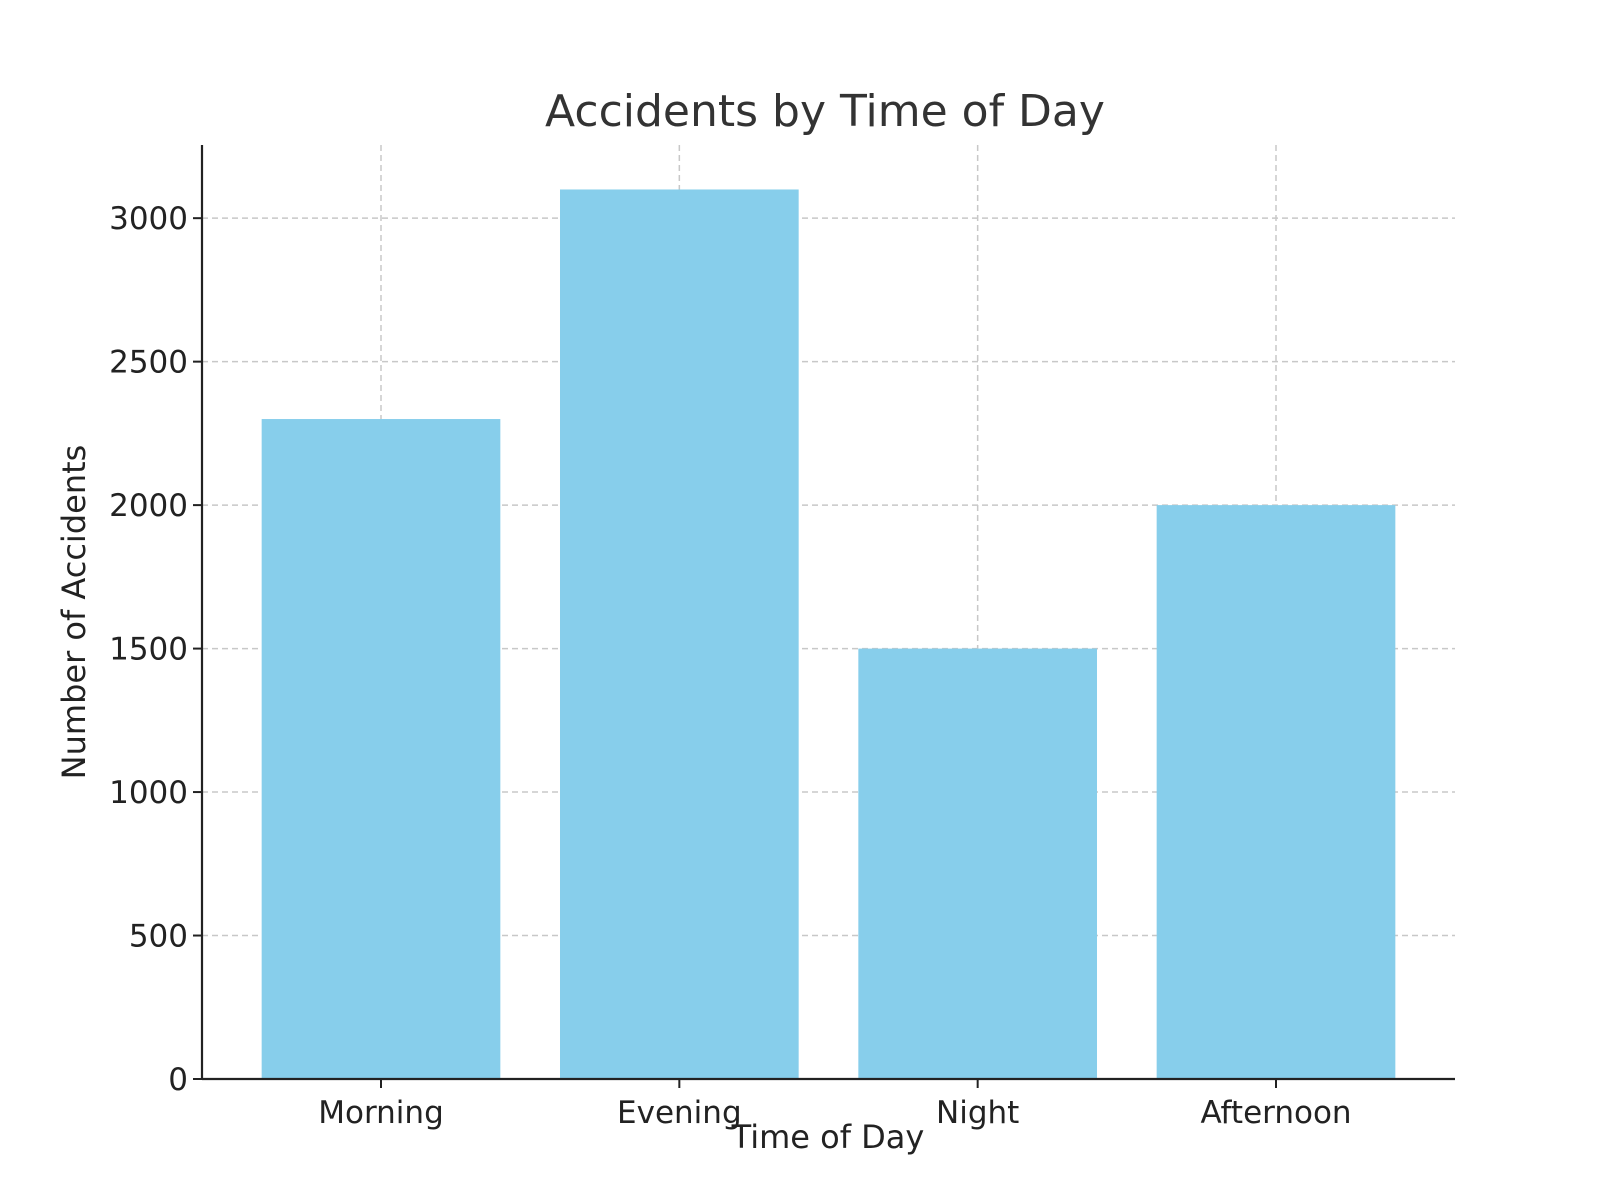 The image size is (1600, 1200). What do you see at coordinates (148, 363) in the screenshot?
I see `y-tick-label: 2500` at bounding box center [148, 363].